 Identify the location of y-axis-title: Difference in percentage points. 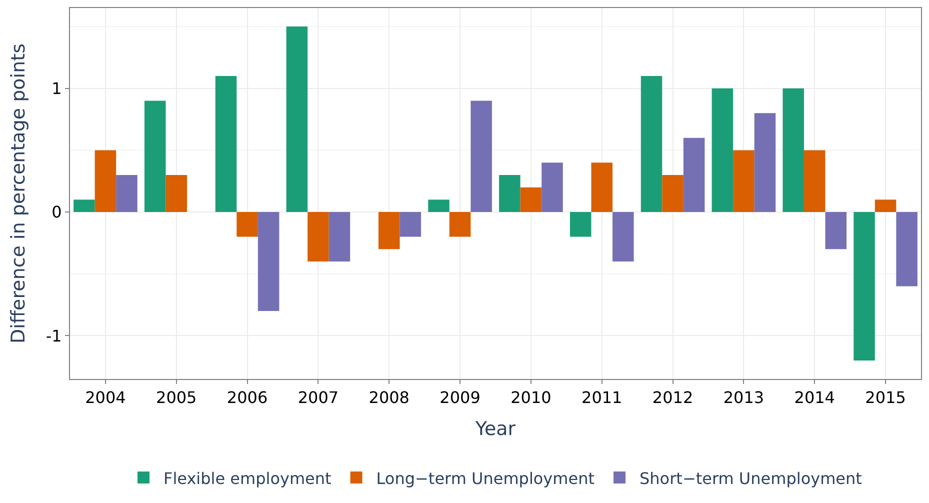
(19, 194).